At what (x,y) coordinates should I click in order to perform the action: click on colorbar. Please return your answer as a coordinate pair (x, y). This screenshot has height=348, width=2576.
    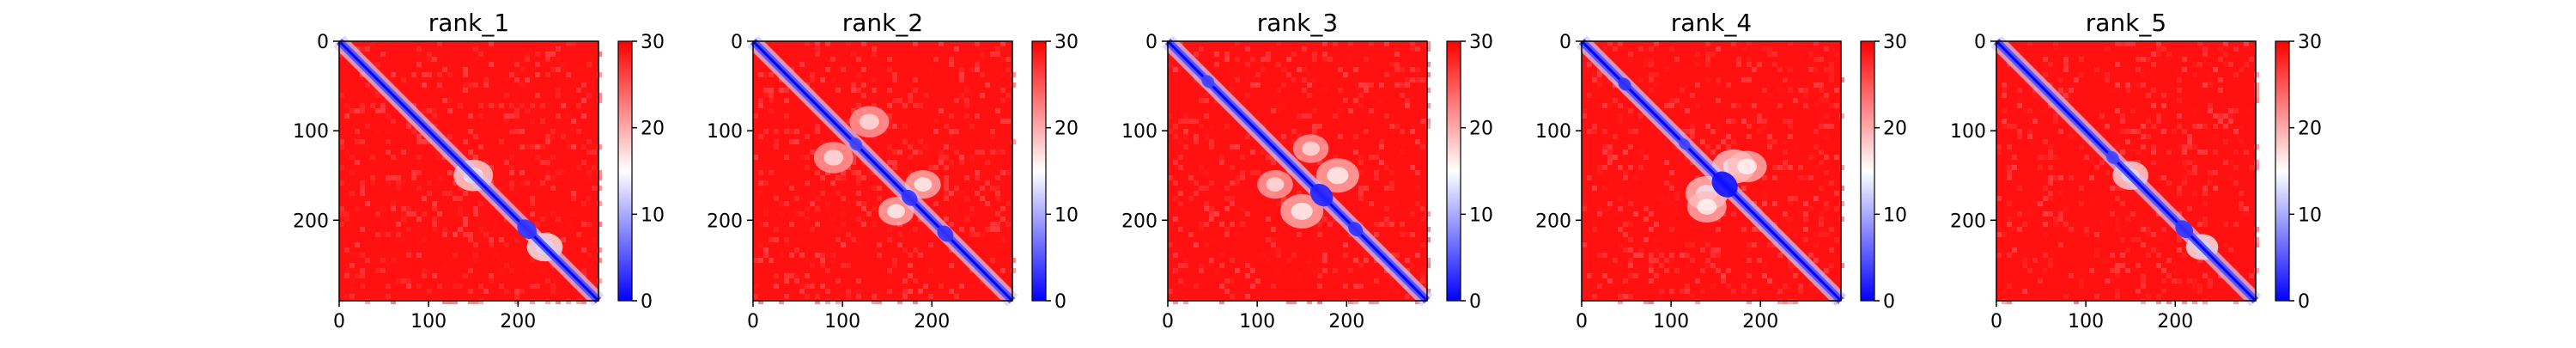
    Looking at the image, I should click on (1867, 171).